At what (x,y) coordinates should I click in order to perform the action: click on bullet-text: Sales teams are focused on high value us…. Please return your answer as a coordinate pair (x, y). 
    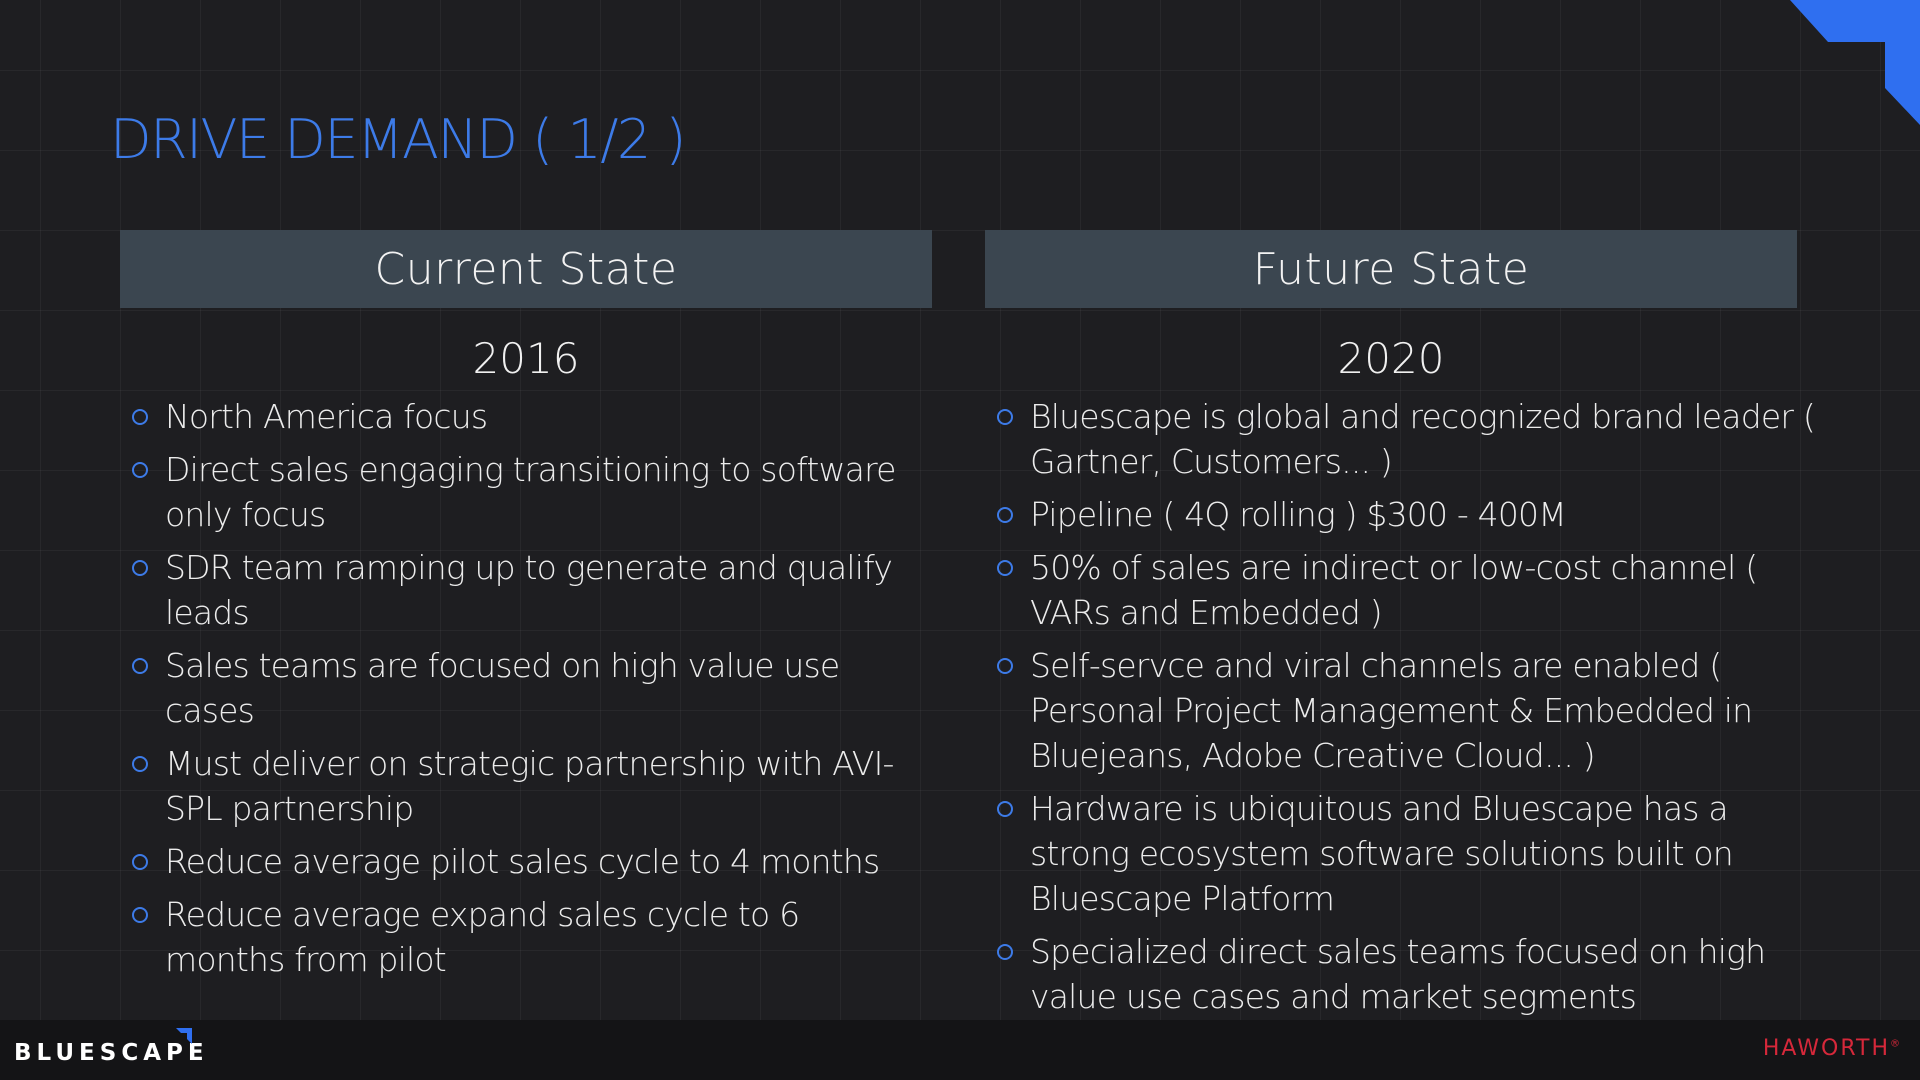
    Looking at the image, I should click on (502, 688).